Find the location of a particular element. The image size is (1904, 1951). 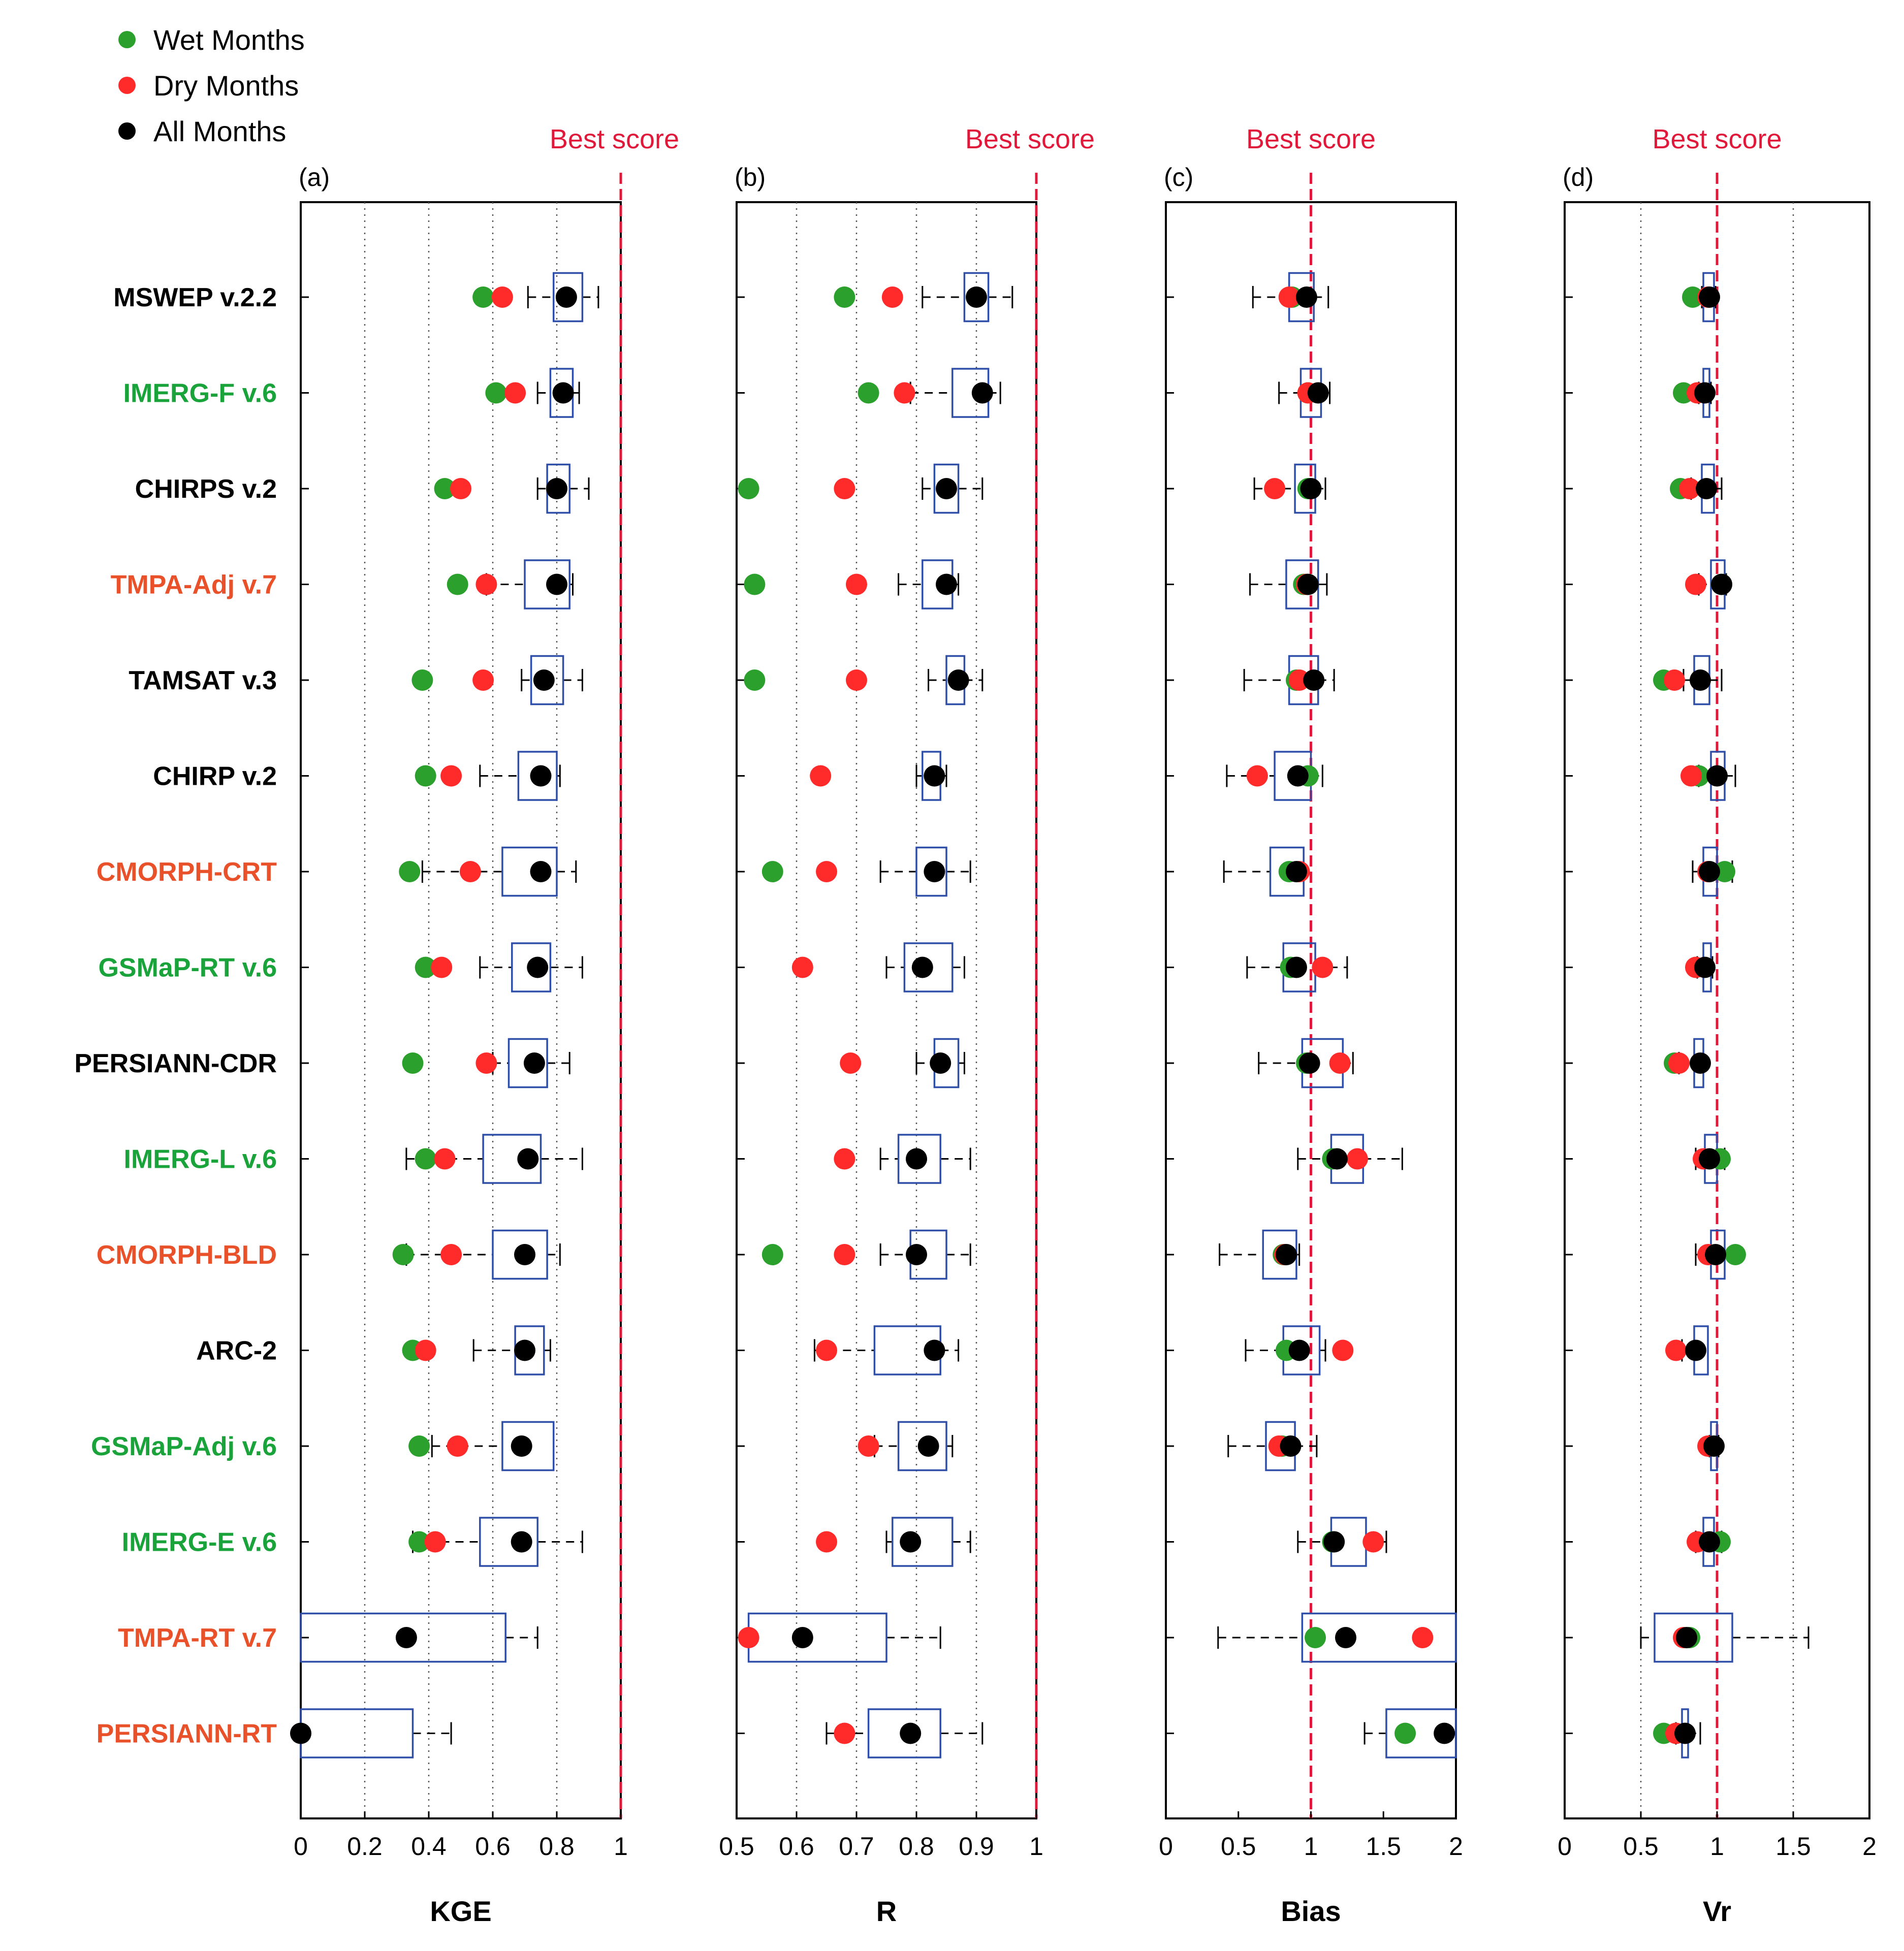

x-tick-label: 0 is located at coordinates (1565, 1846).